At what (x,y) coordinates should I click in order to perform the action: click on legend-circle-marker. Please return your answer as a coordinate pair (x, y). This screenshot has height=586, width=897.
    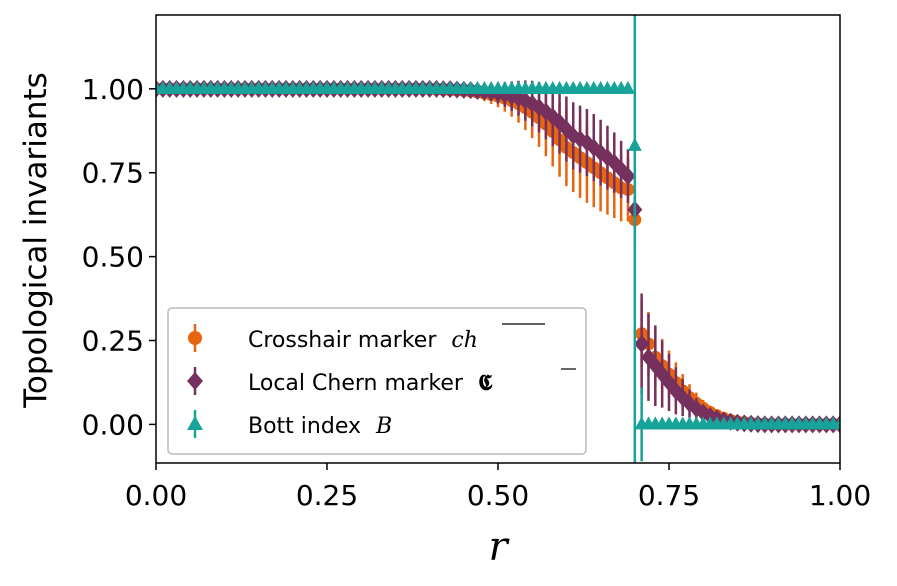
    Looking at the image, I should click on (195, 338).